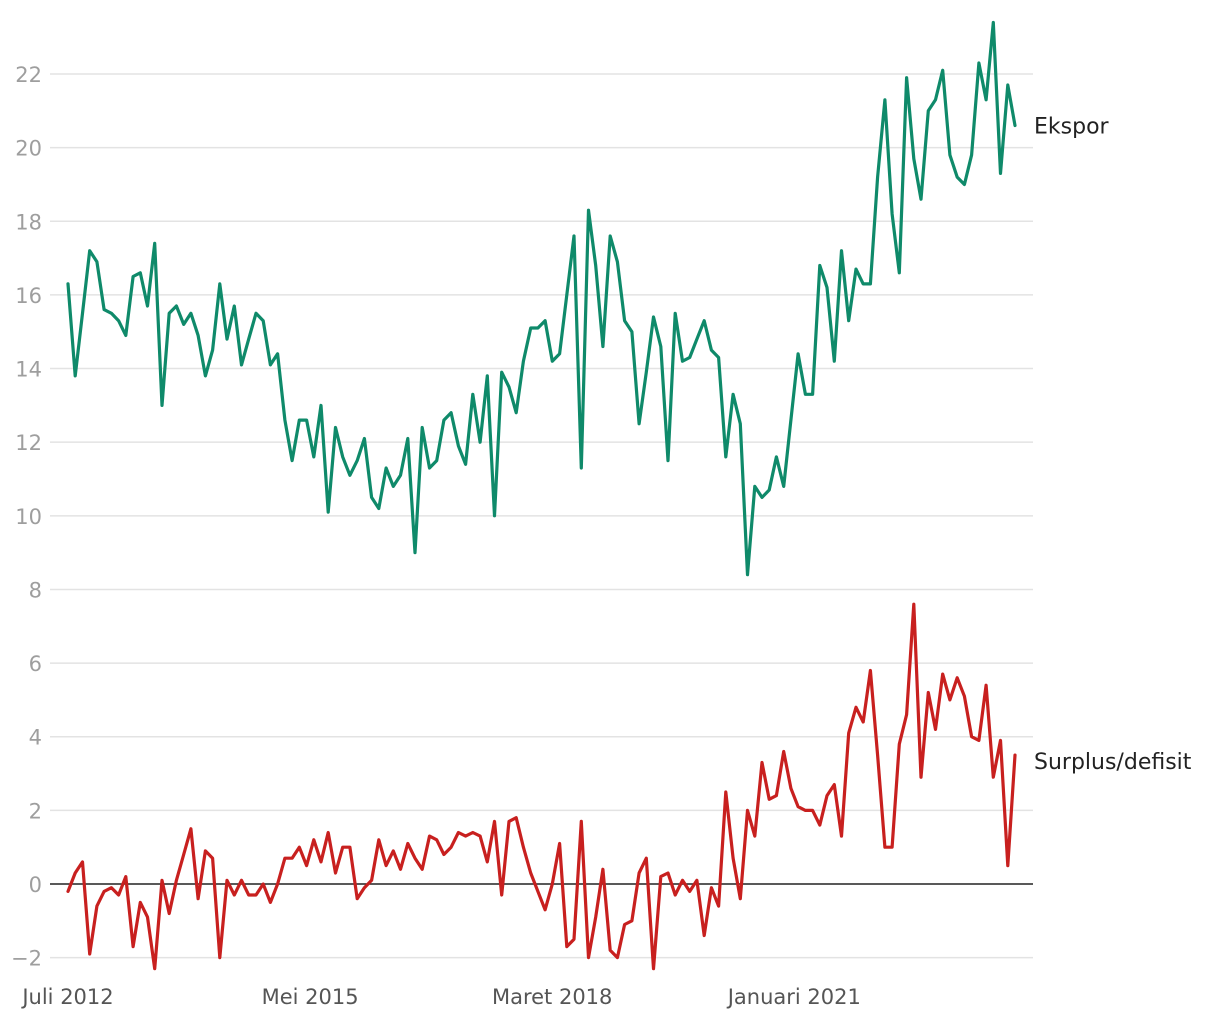  Describe the element at coordinates (26, 959) in the screenshot. I see `y-tick-label: −2` at that location.